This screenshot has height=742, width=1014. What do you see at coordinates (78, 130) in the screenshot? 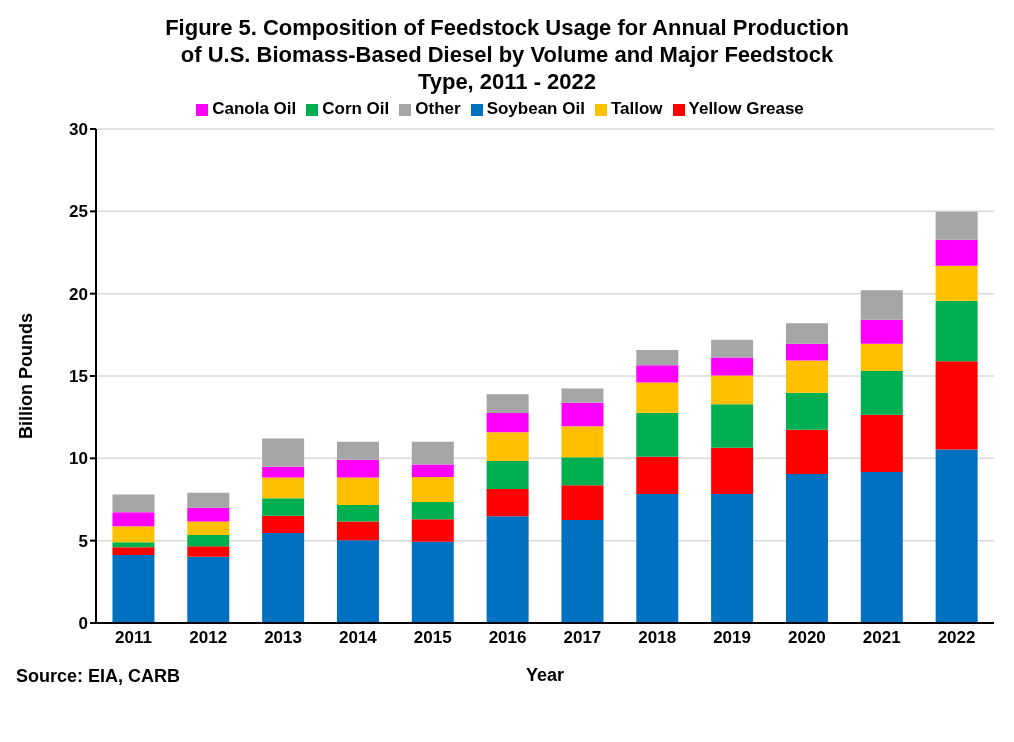
I see `y-tick-label: 30` at bounding box center [78, 130].